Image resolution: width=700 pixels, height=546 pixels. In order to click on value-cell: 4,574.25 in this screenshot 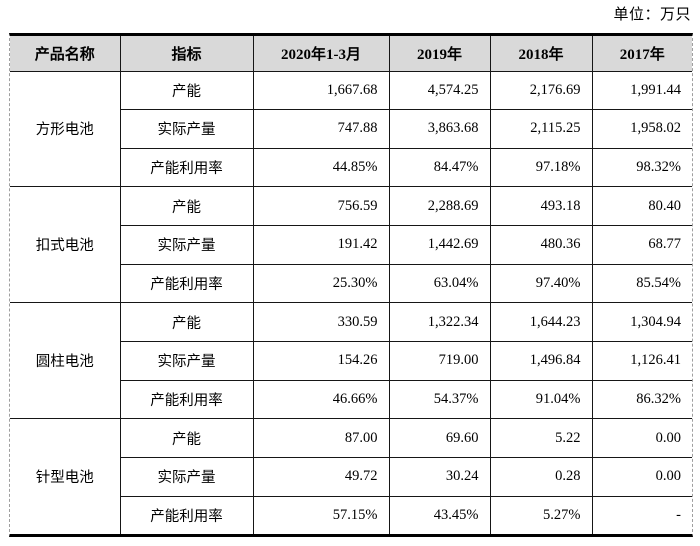, I will do `click(439, 90)`.